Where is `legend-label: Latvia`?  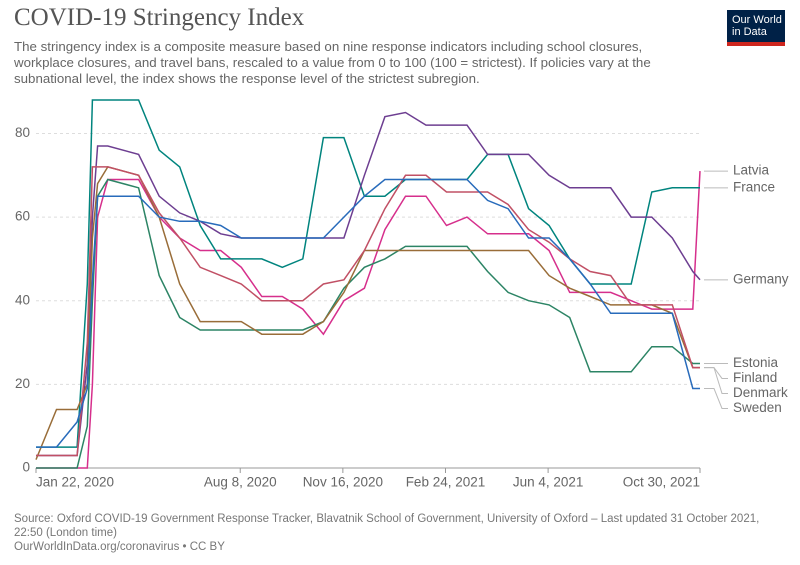 legend-label: Latvia is located at coordinates (751, 170).